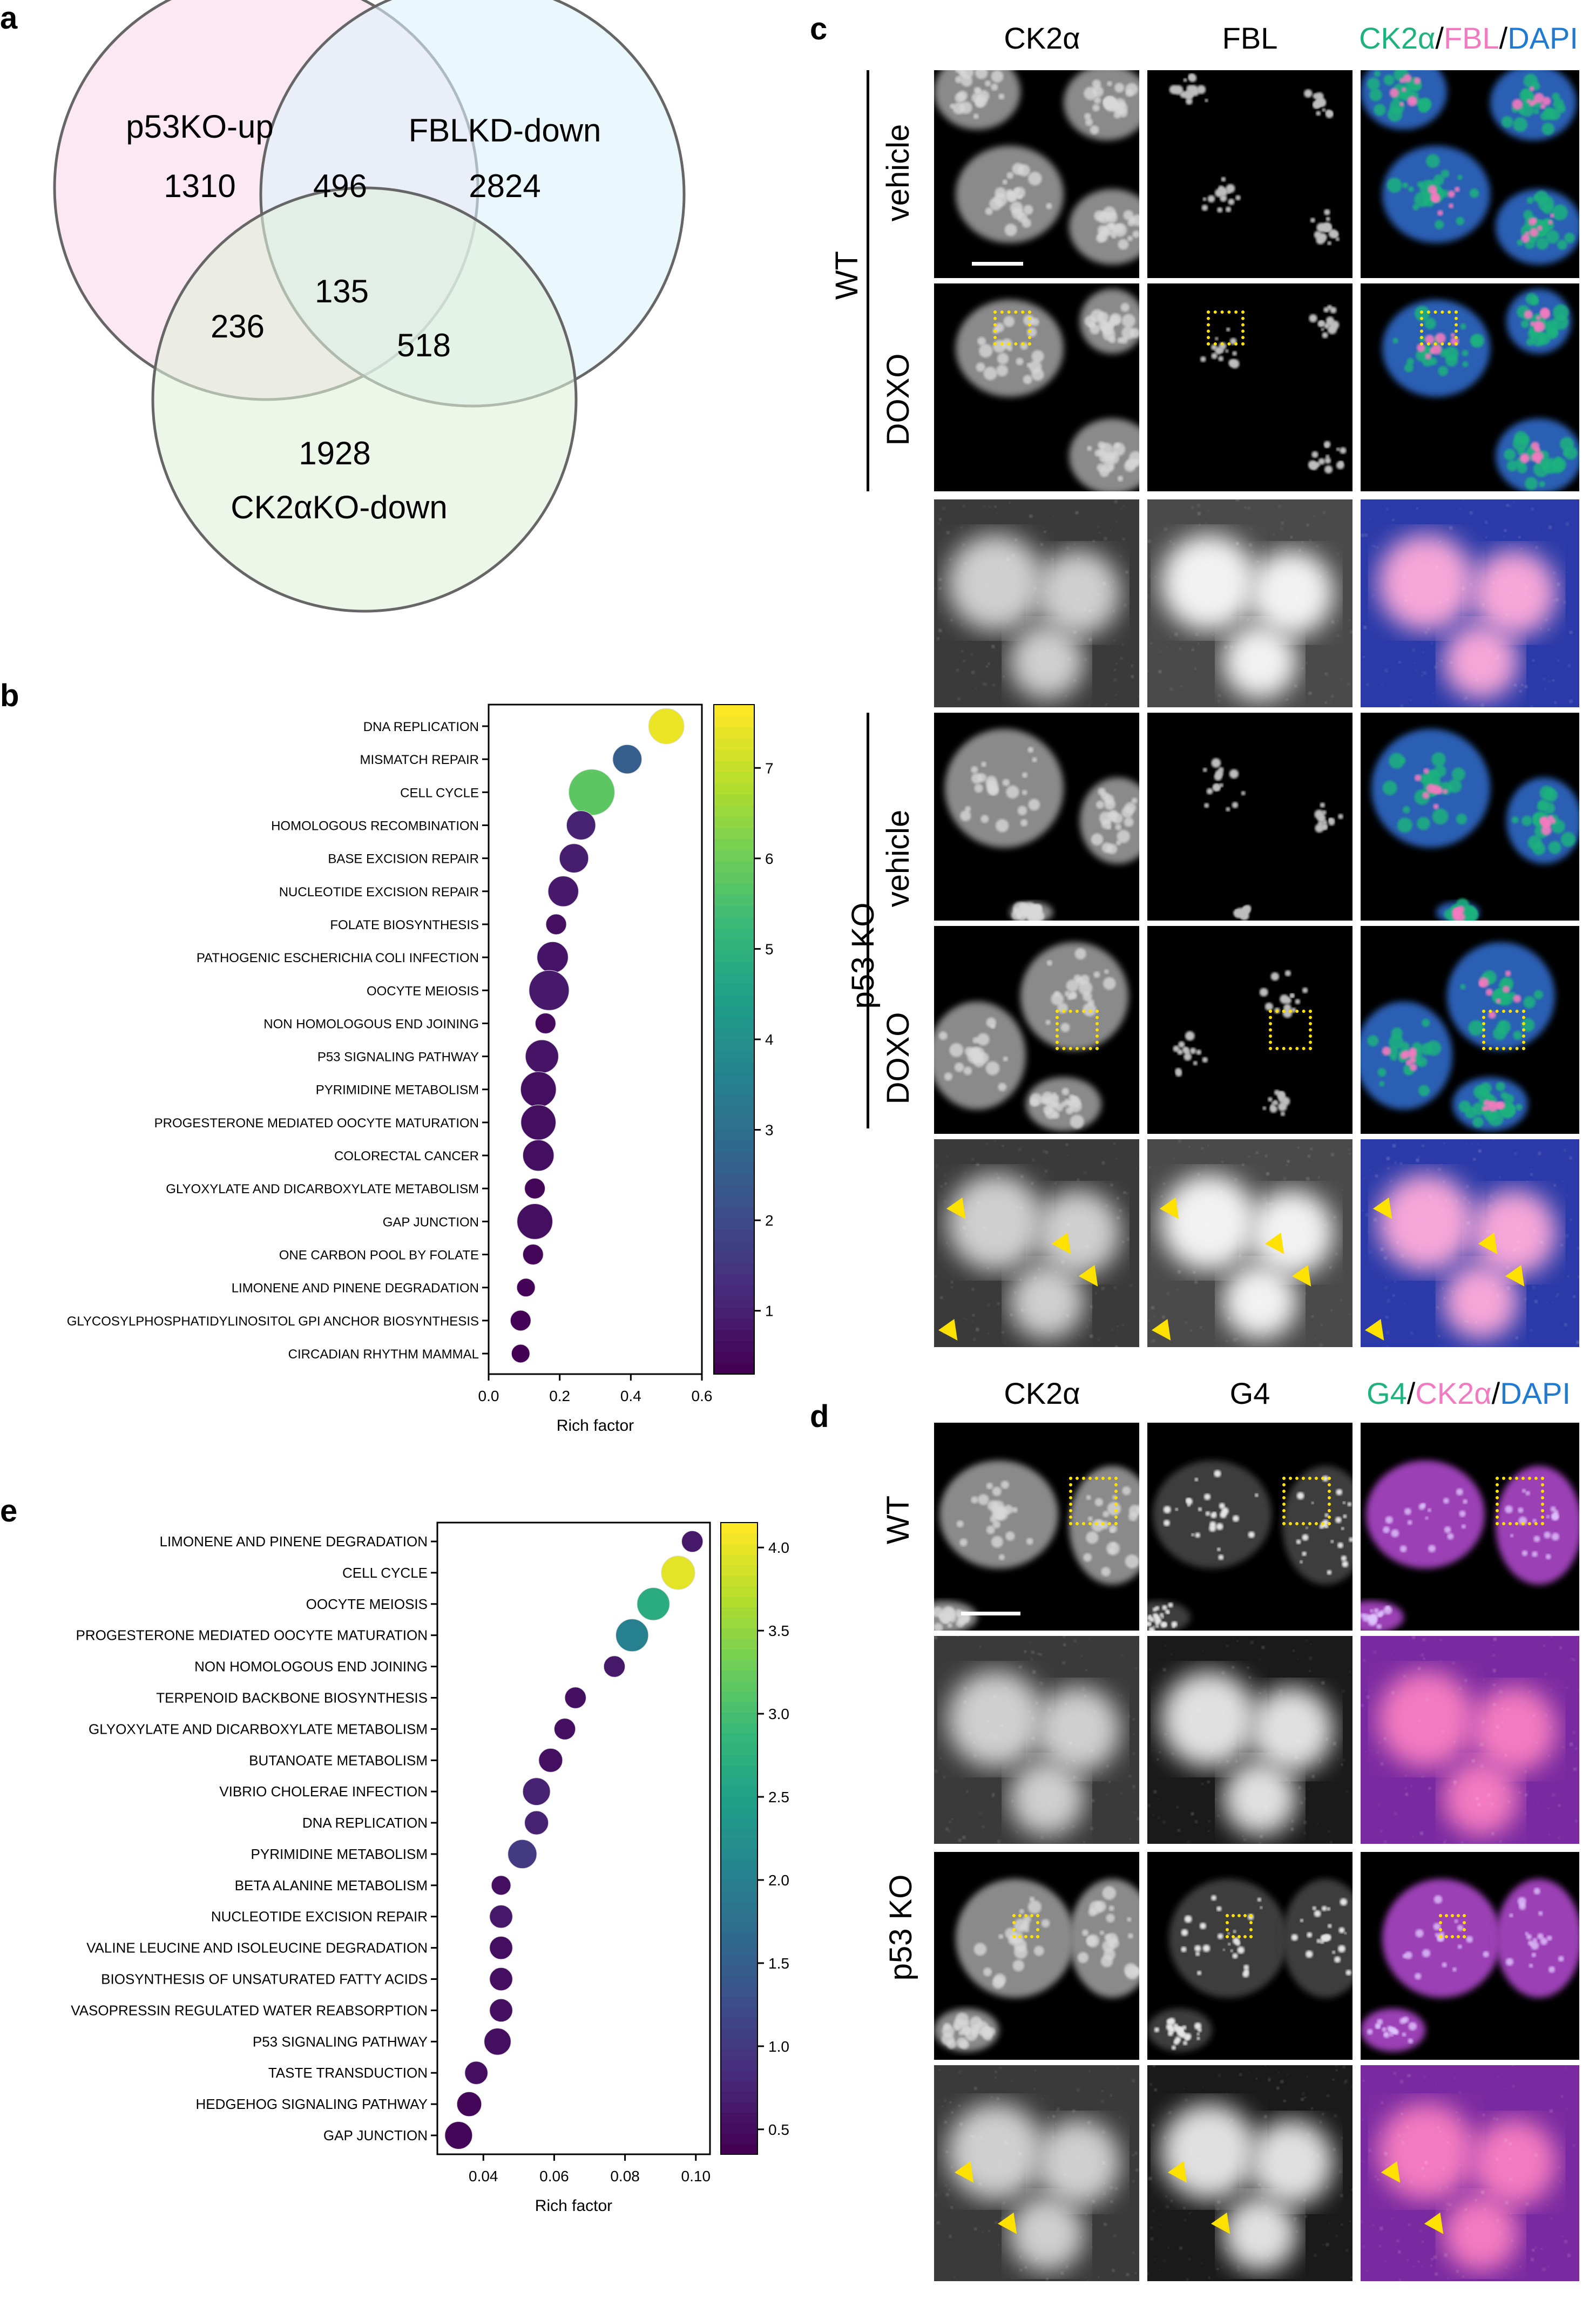 This screenshot has height=2306, width=1596. I want to click on c-wt-doxo-fbl-image-drawing, so click(1273, 389).